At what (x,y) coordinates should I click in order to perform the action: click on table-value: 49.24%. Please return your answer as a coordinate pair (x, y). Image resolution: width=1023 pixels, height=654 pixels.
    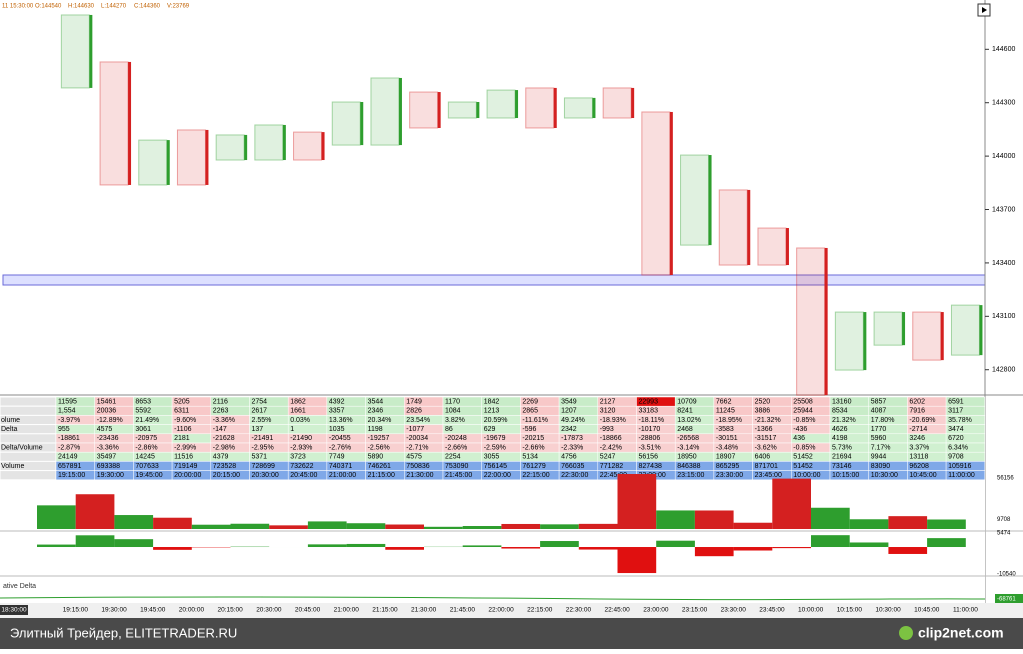
    Looking at the image, I should click on (573, 420).